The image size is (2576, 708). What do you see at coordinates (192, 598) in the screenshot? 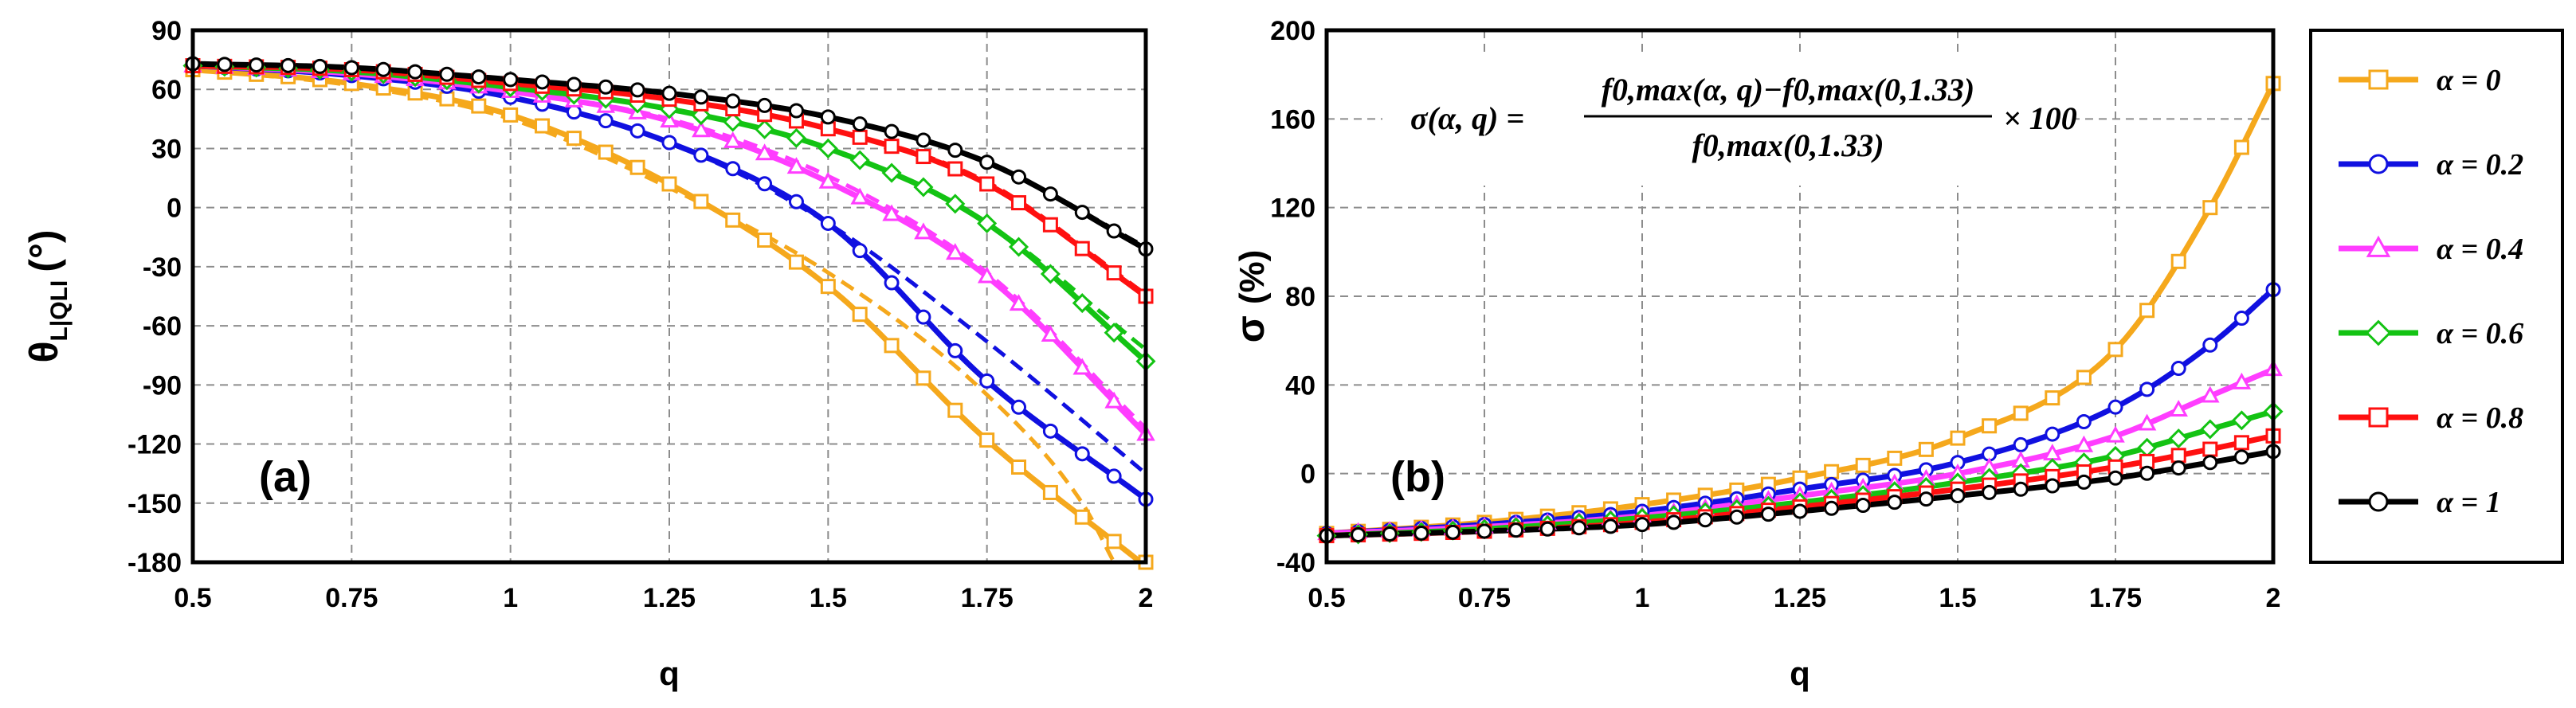
I see `panel-a-x-tick-label: 0.5` at bounding box center [192, 598].